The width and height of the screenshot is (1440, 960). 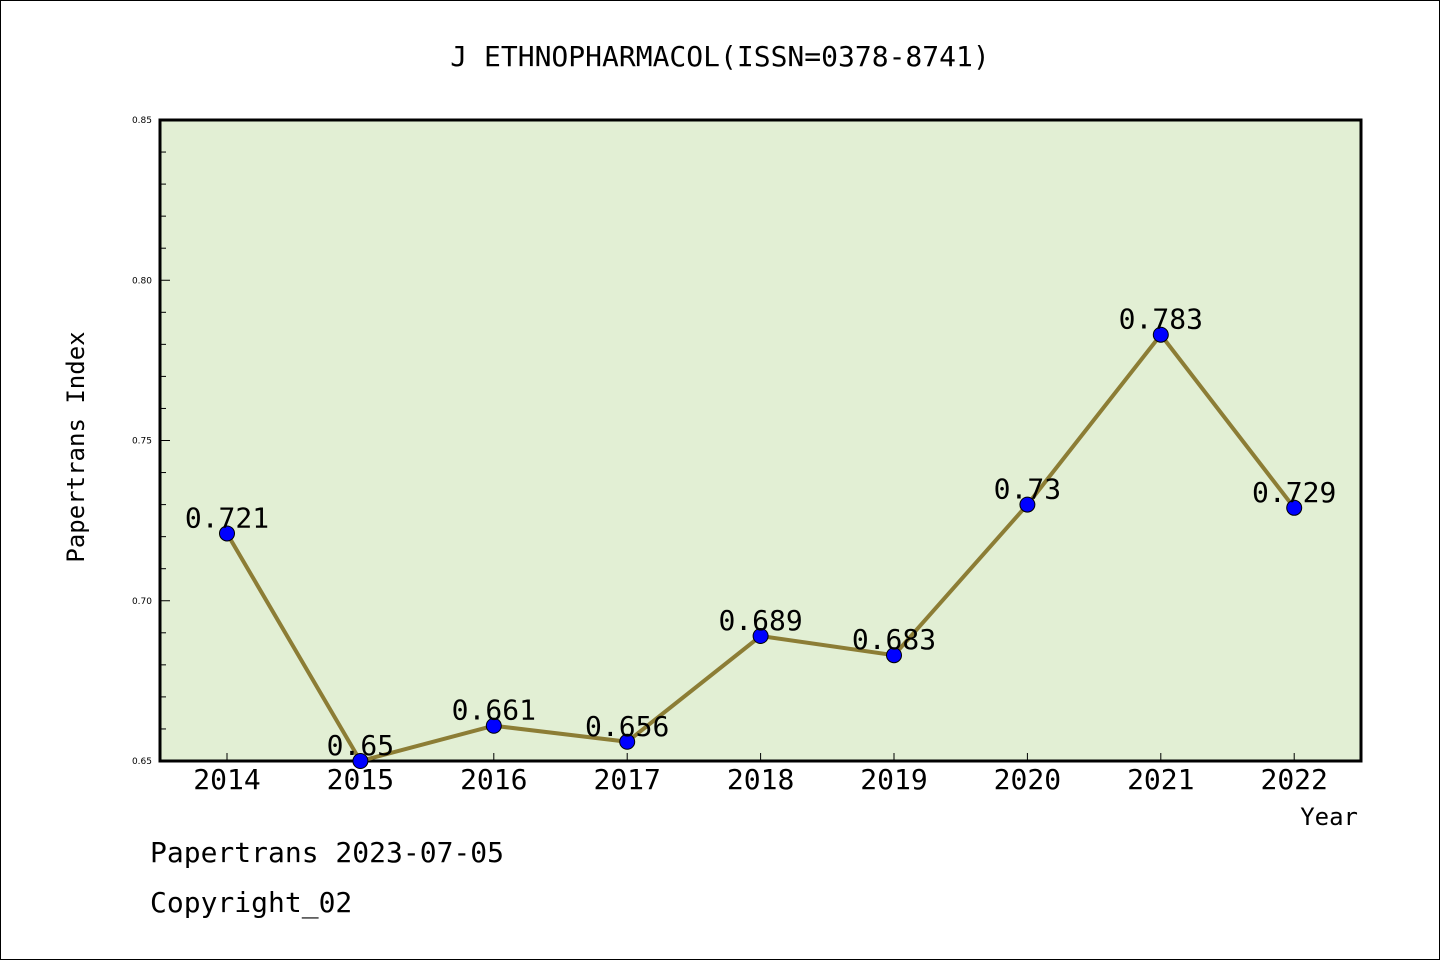 What do you see at coordinates (626, 779) in the screenshot?
I see `x-tick-label: 2017` at bounding box center [626, 779].